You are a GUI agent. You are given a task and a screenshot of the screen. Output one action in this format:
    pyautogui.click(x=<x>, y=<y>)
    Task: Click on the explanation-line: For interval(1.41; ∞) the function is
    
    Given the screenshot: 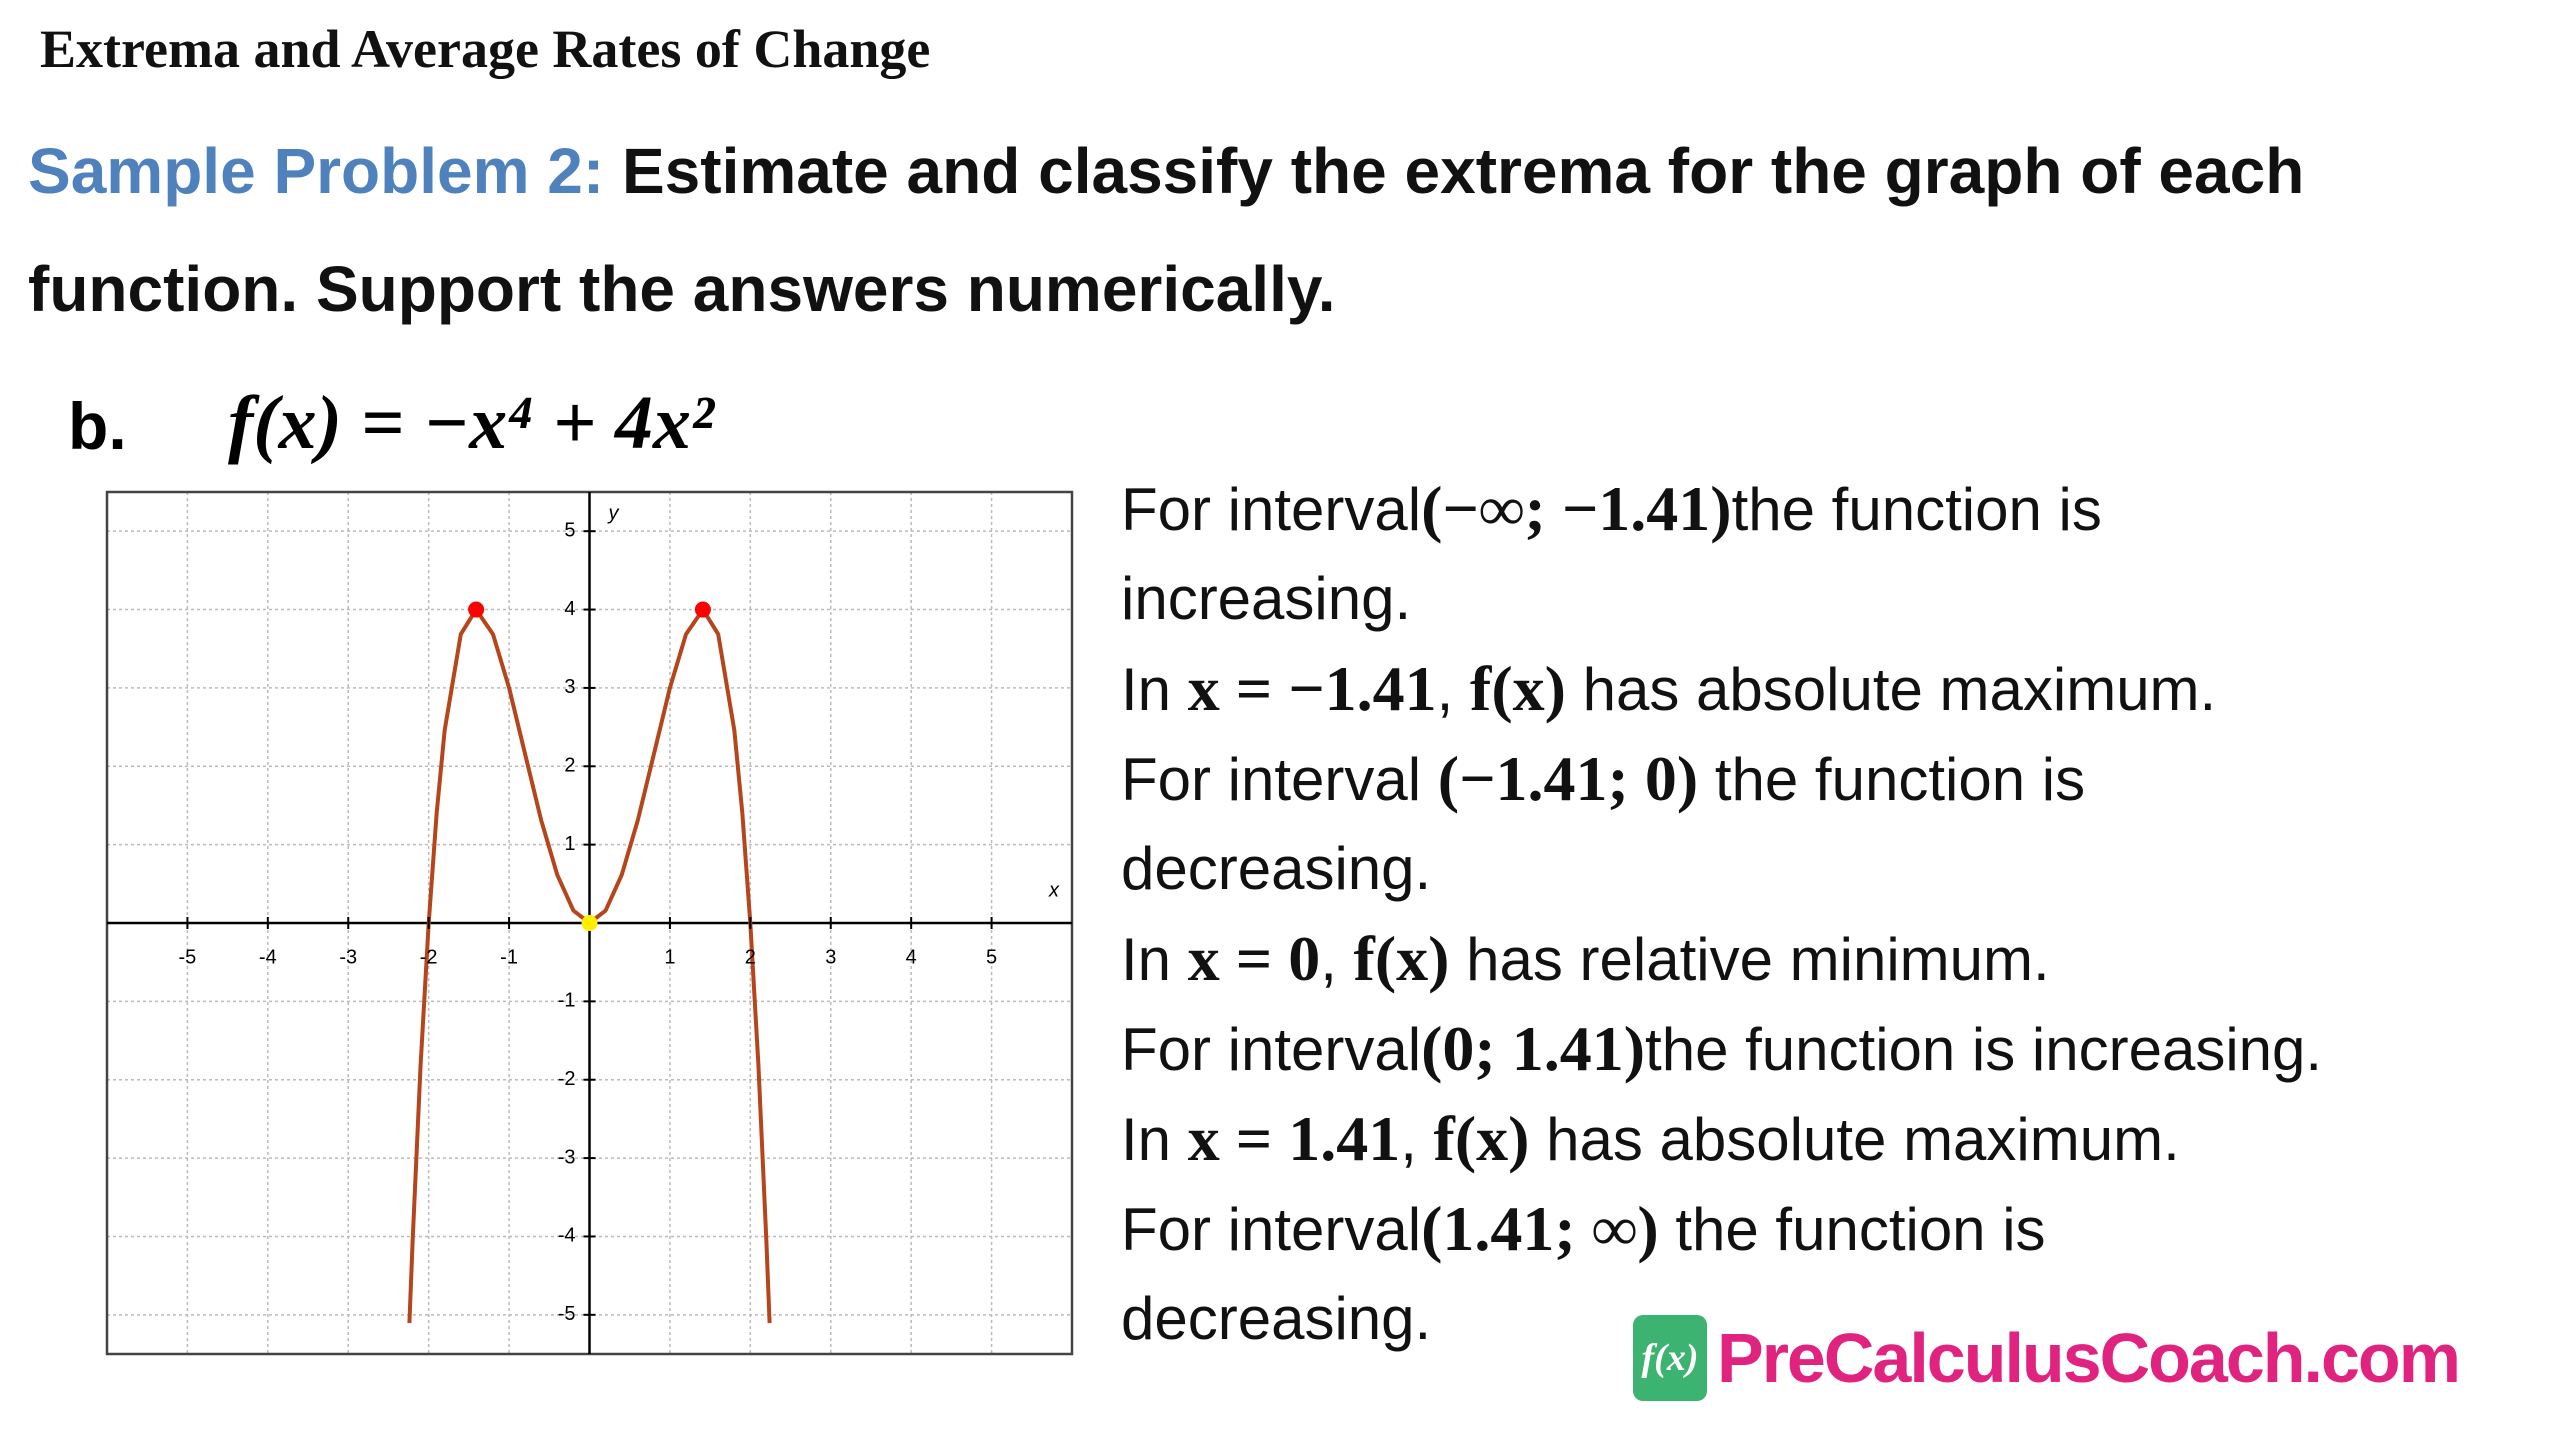 What is the action you would take?
    pyautogui.click(x=1721, y=1229)
    